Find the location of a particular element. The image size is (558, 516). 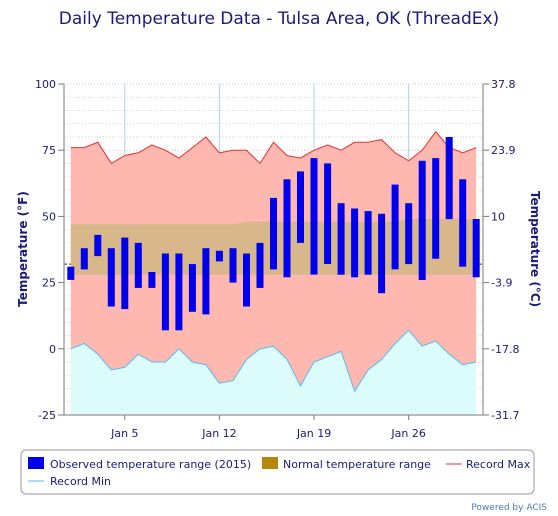

x-tick-label: Jan 19 is located at coordinates (313, 433).